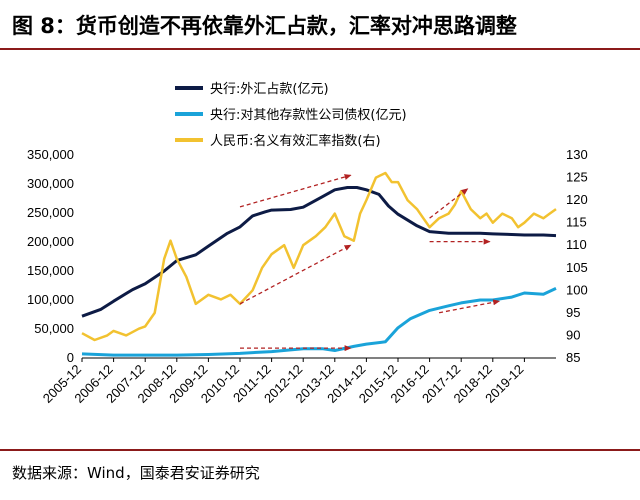  I want to click on y-left-tick-label: 150,000, so click(50, 270).